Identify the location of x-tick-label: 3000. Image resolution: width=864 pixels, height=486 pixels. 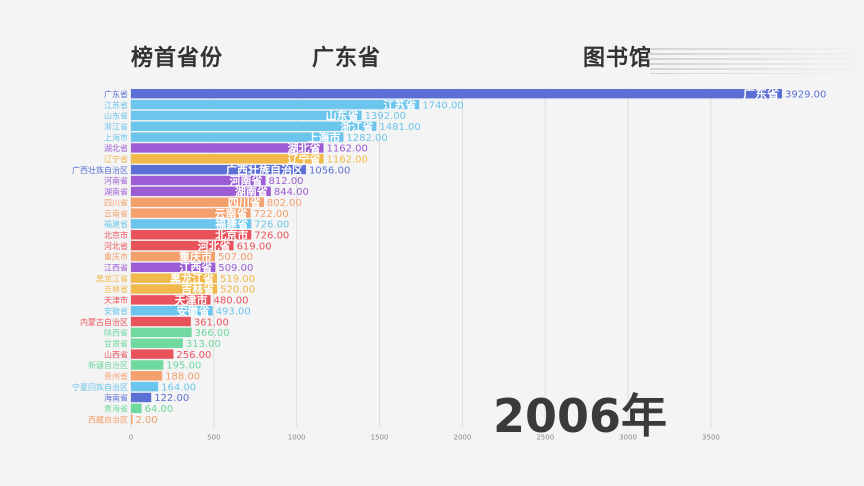
(628, 437).